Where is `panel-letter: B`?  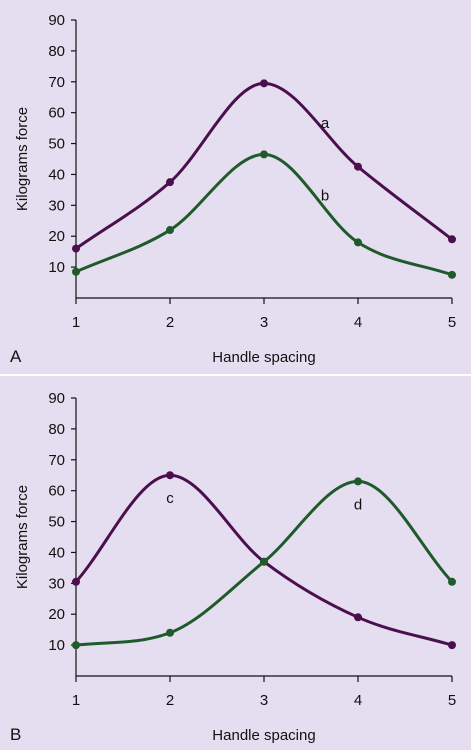 panel-letter: B is located at coordinates (15, 734).